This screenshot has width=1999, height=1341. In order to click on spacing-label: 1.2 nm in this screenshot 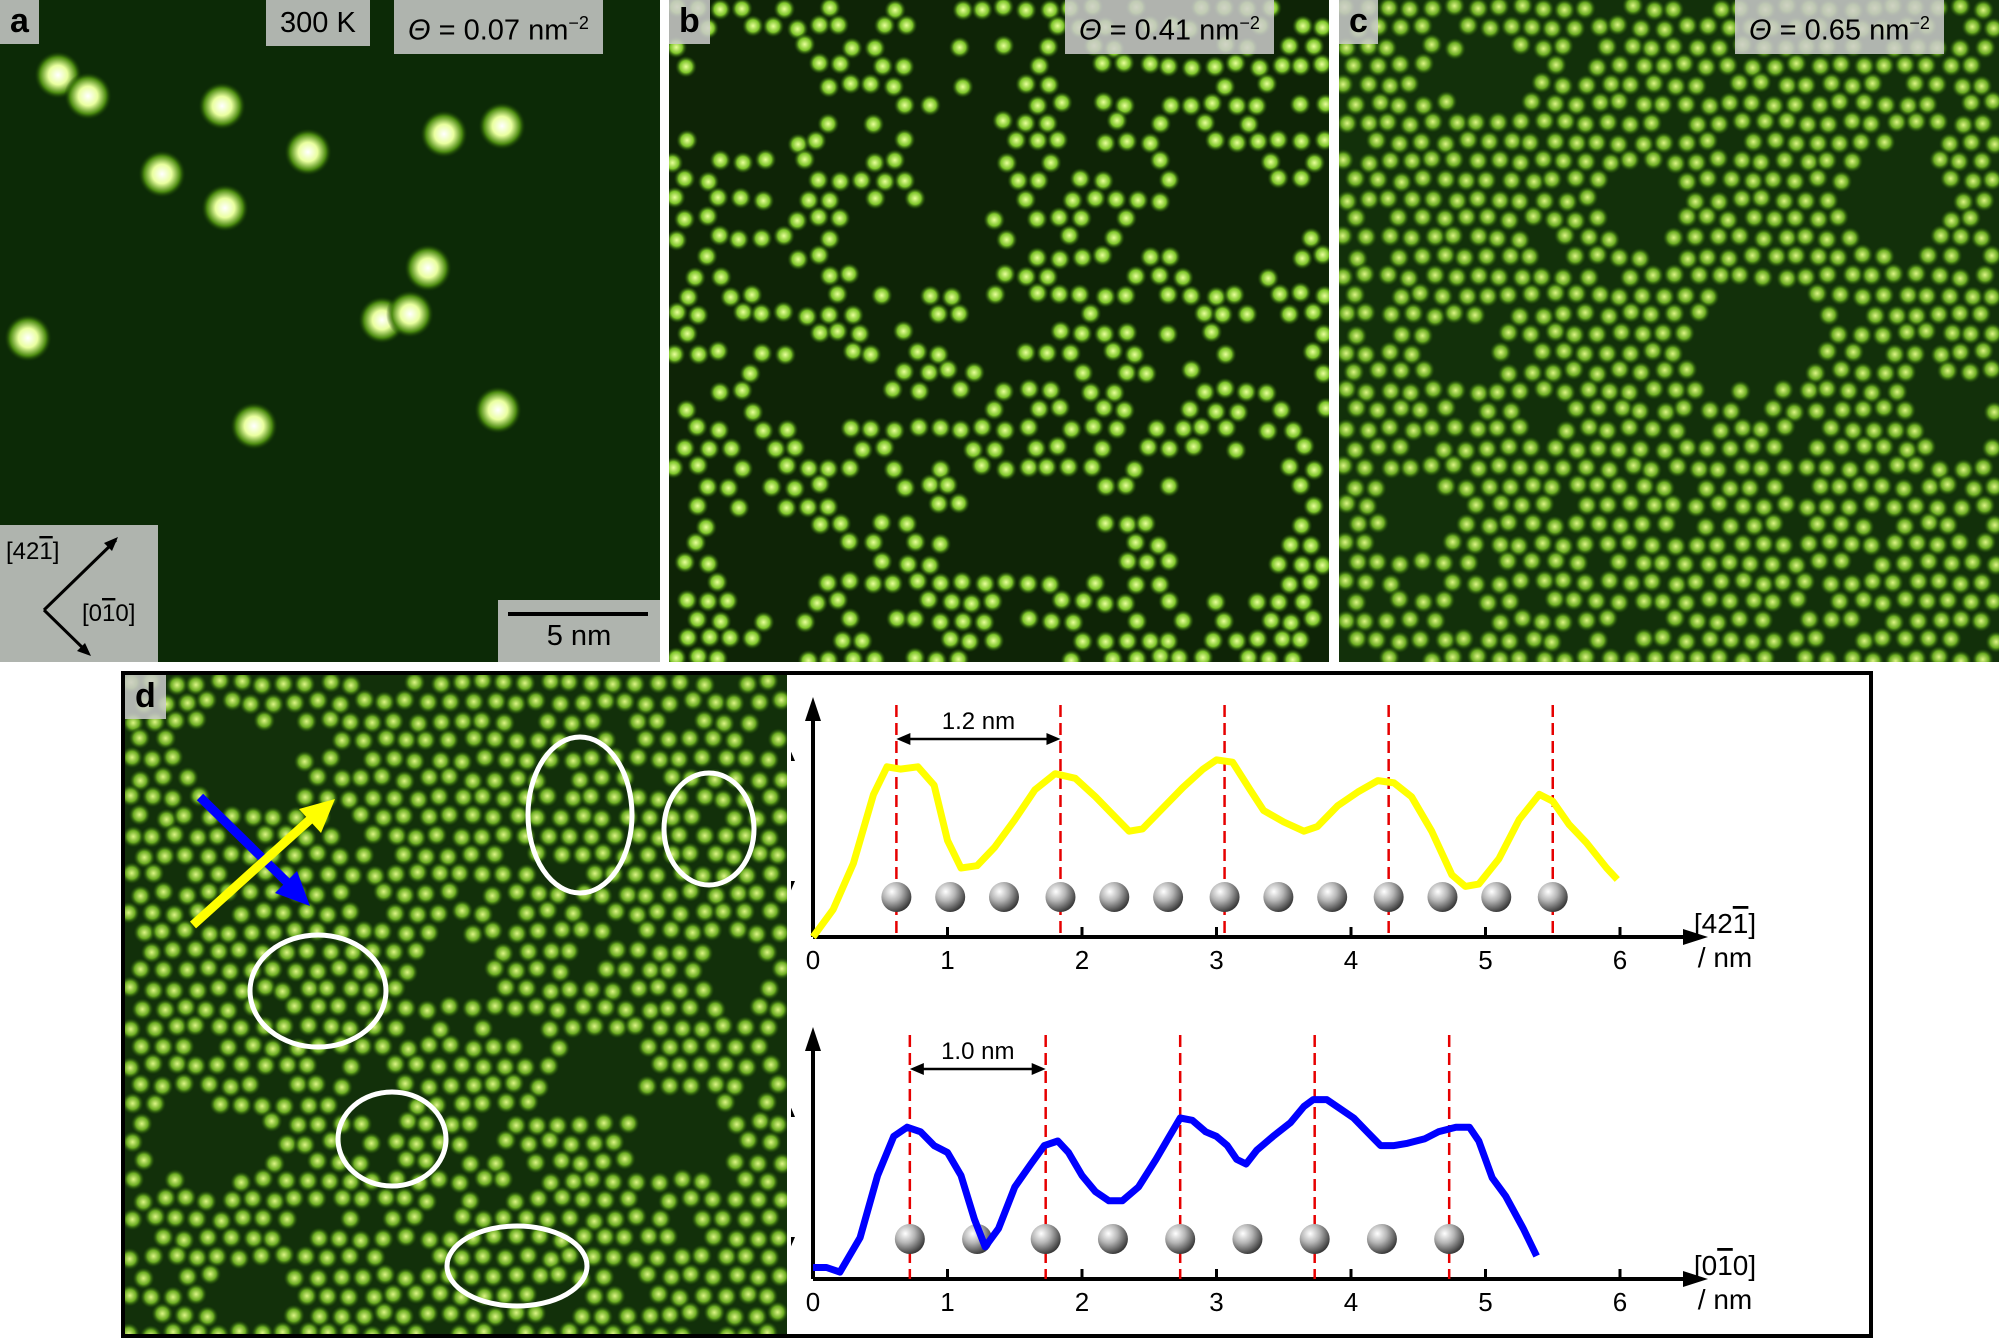, I will do `click(978, 721)`.